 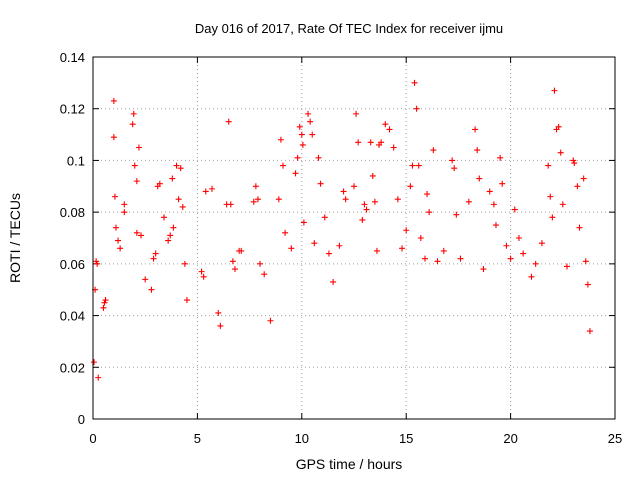 What do you see at coordinates (197, 438) in the screenshot?
I see `x-tick-label: 5` at bounding box center [197, 438].